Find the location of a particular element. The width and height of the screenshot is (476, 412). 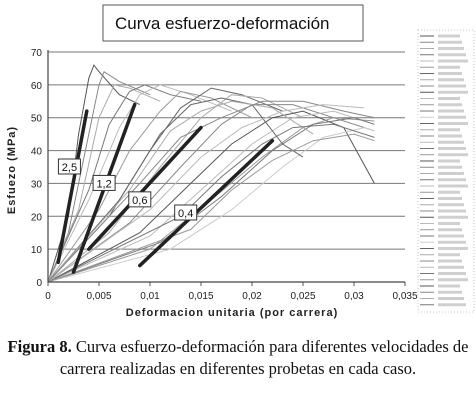

rate-label: 1,2 is located at coordinates (103, 184).